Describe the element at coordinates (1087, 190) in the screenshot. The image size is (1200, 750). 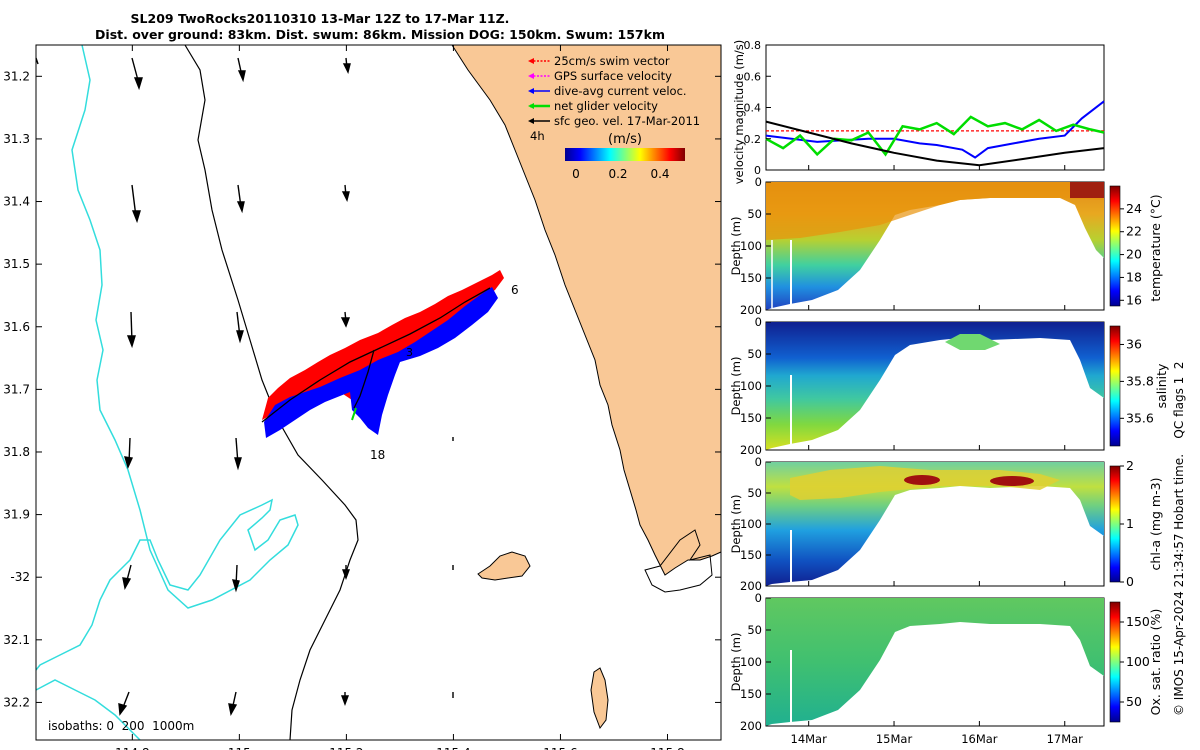
I see `temperature-hot-patch` at that location.